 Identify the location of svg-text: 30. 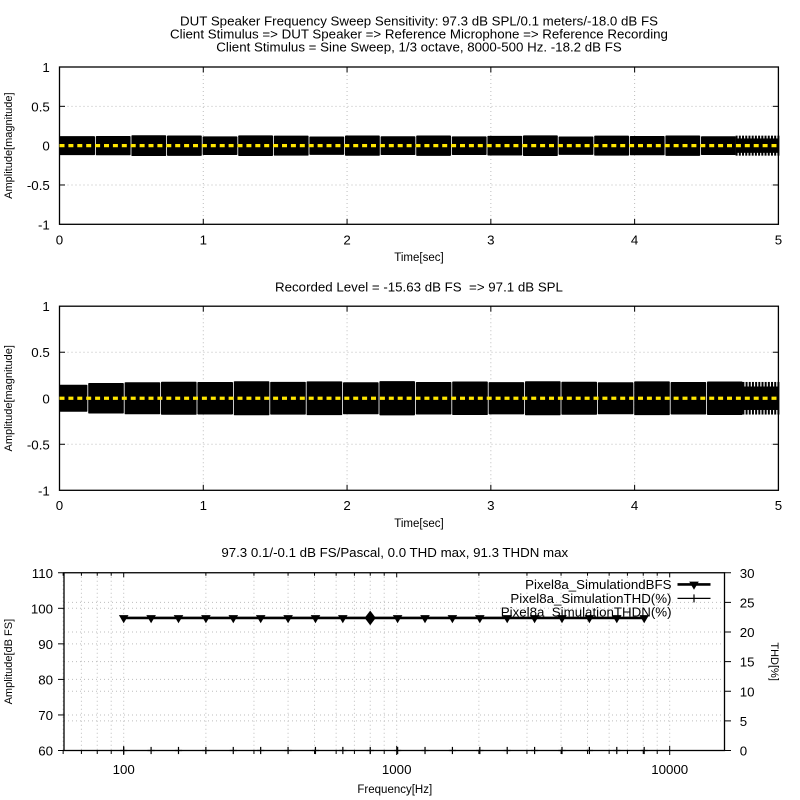
(747, 573).